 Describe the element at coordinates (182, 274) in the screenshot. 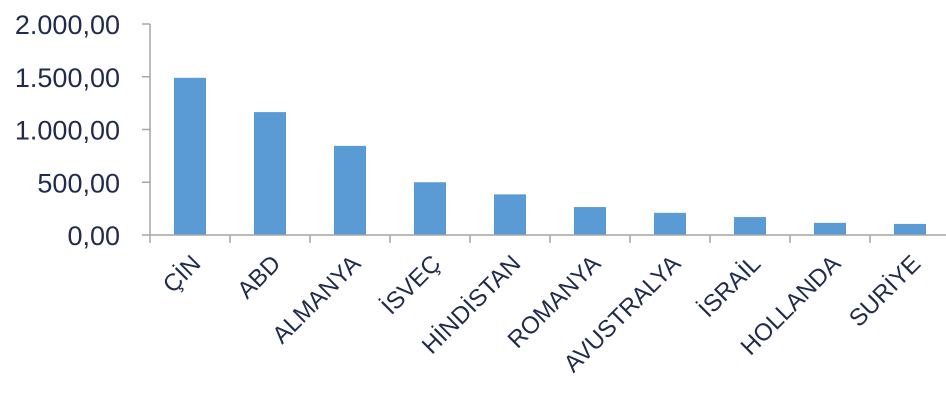

I see `x-category-label: ÇİN` at that location.